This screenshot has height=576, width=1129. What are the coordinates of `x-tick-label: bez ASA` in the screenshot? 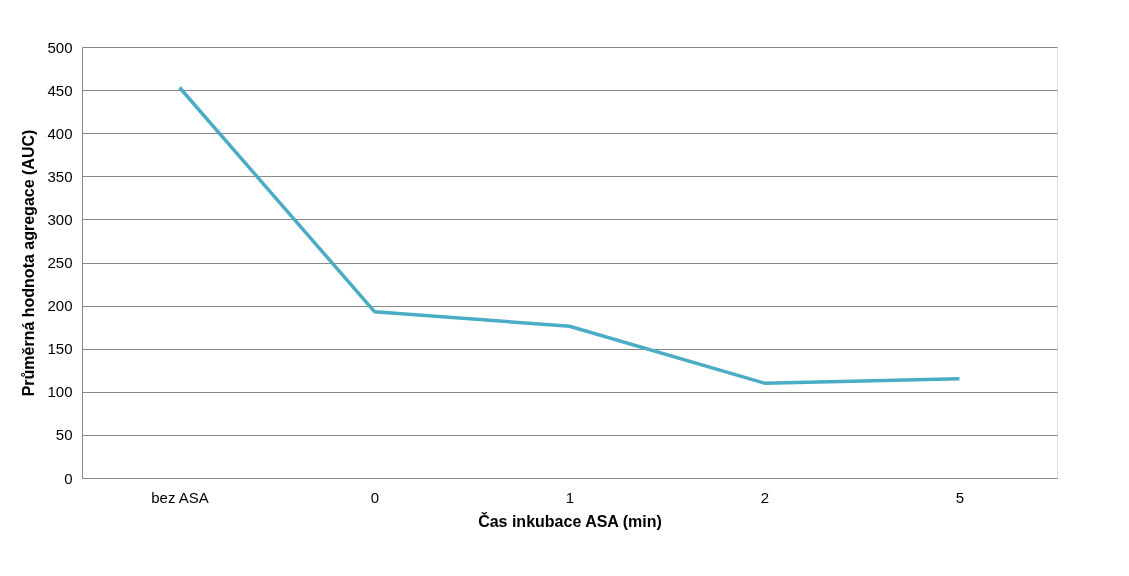 It's located at (180, 497).